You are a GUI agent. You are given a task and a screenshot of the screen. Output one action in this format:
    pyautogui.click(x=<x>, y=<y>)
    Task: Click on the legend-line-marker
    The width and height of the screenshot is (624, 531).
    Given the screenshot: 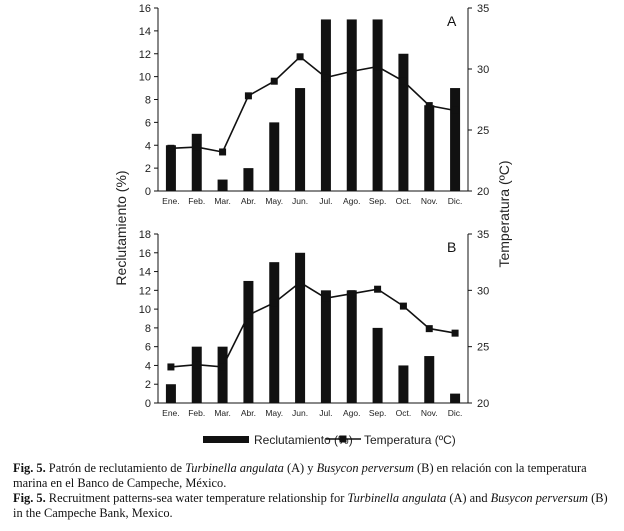 What is the action you would take?
    pyautogui.click(x=343, y=439)
    